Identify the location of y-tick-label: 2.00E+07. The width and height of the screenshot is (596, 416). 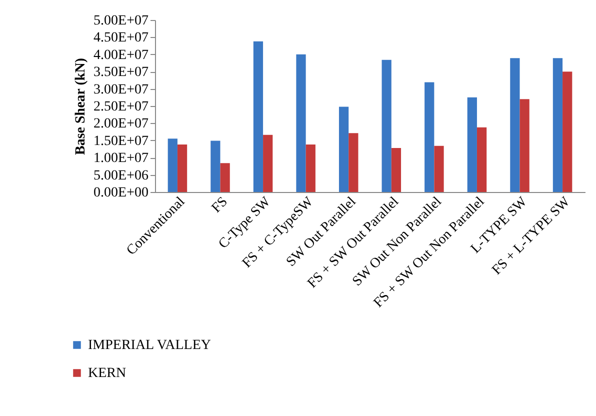
(121, 124).